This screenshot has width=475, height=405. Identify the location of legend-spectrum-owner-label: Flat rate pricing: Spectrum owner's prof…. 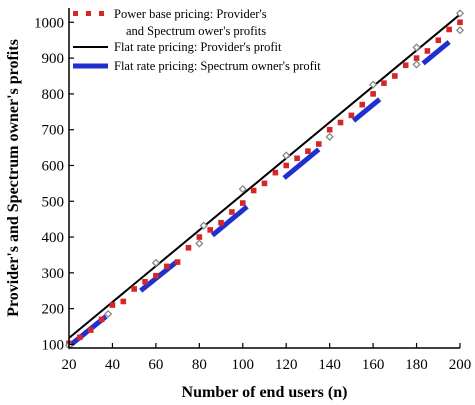
(217, 66).